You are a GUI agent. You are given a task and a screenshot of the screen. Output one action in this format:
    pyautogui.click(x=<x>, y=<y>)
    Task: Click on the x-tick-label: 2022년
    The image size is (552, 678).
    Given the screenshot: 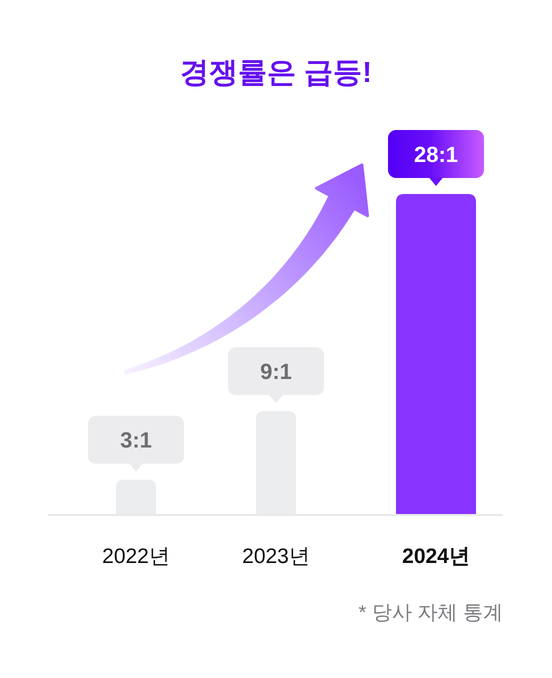 What is the action you would take?
    pyautogui.click(x=136, y=556)
    